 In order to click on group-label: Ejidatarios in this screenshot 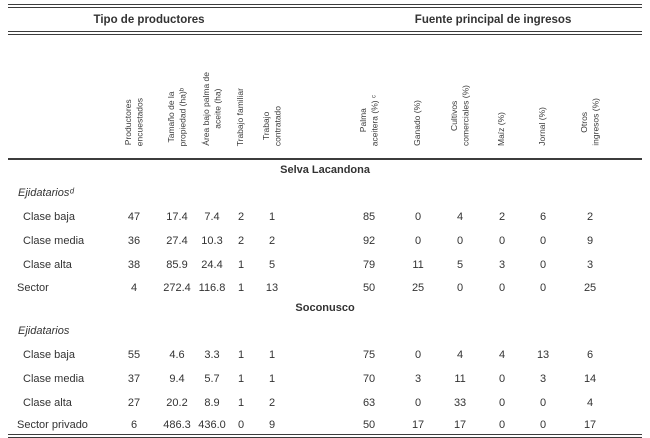, I will do `click(44, 330)`.